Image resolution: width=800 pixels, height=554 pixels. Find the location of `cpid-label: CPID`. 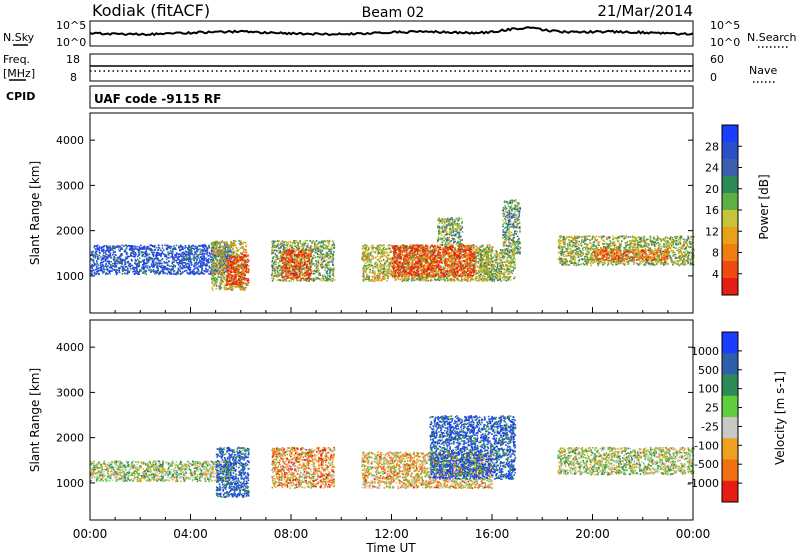

cpid-label: CPID is located at coordinates (20, 96).